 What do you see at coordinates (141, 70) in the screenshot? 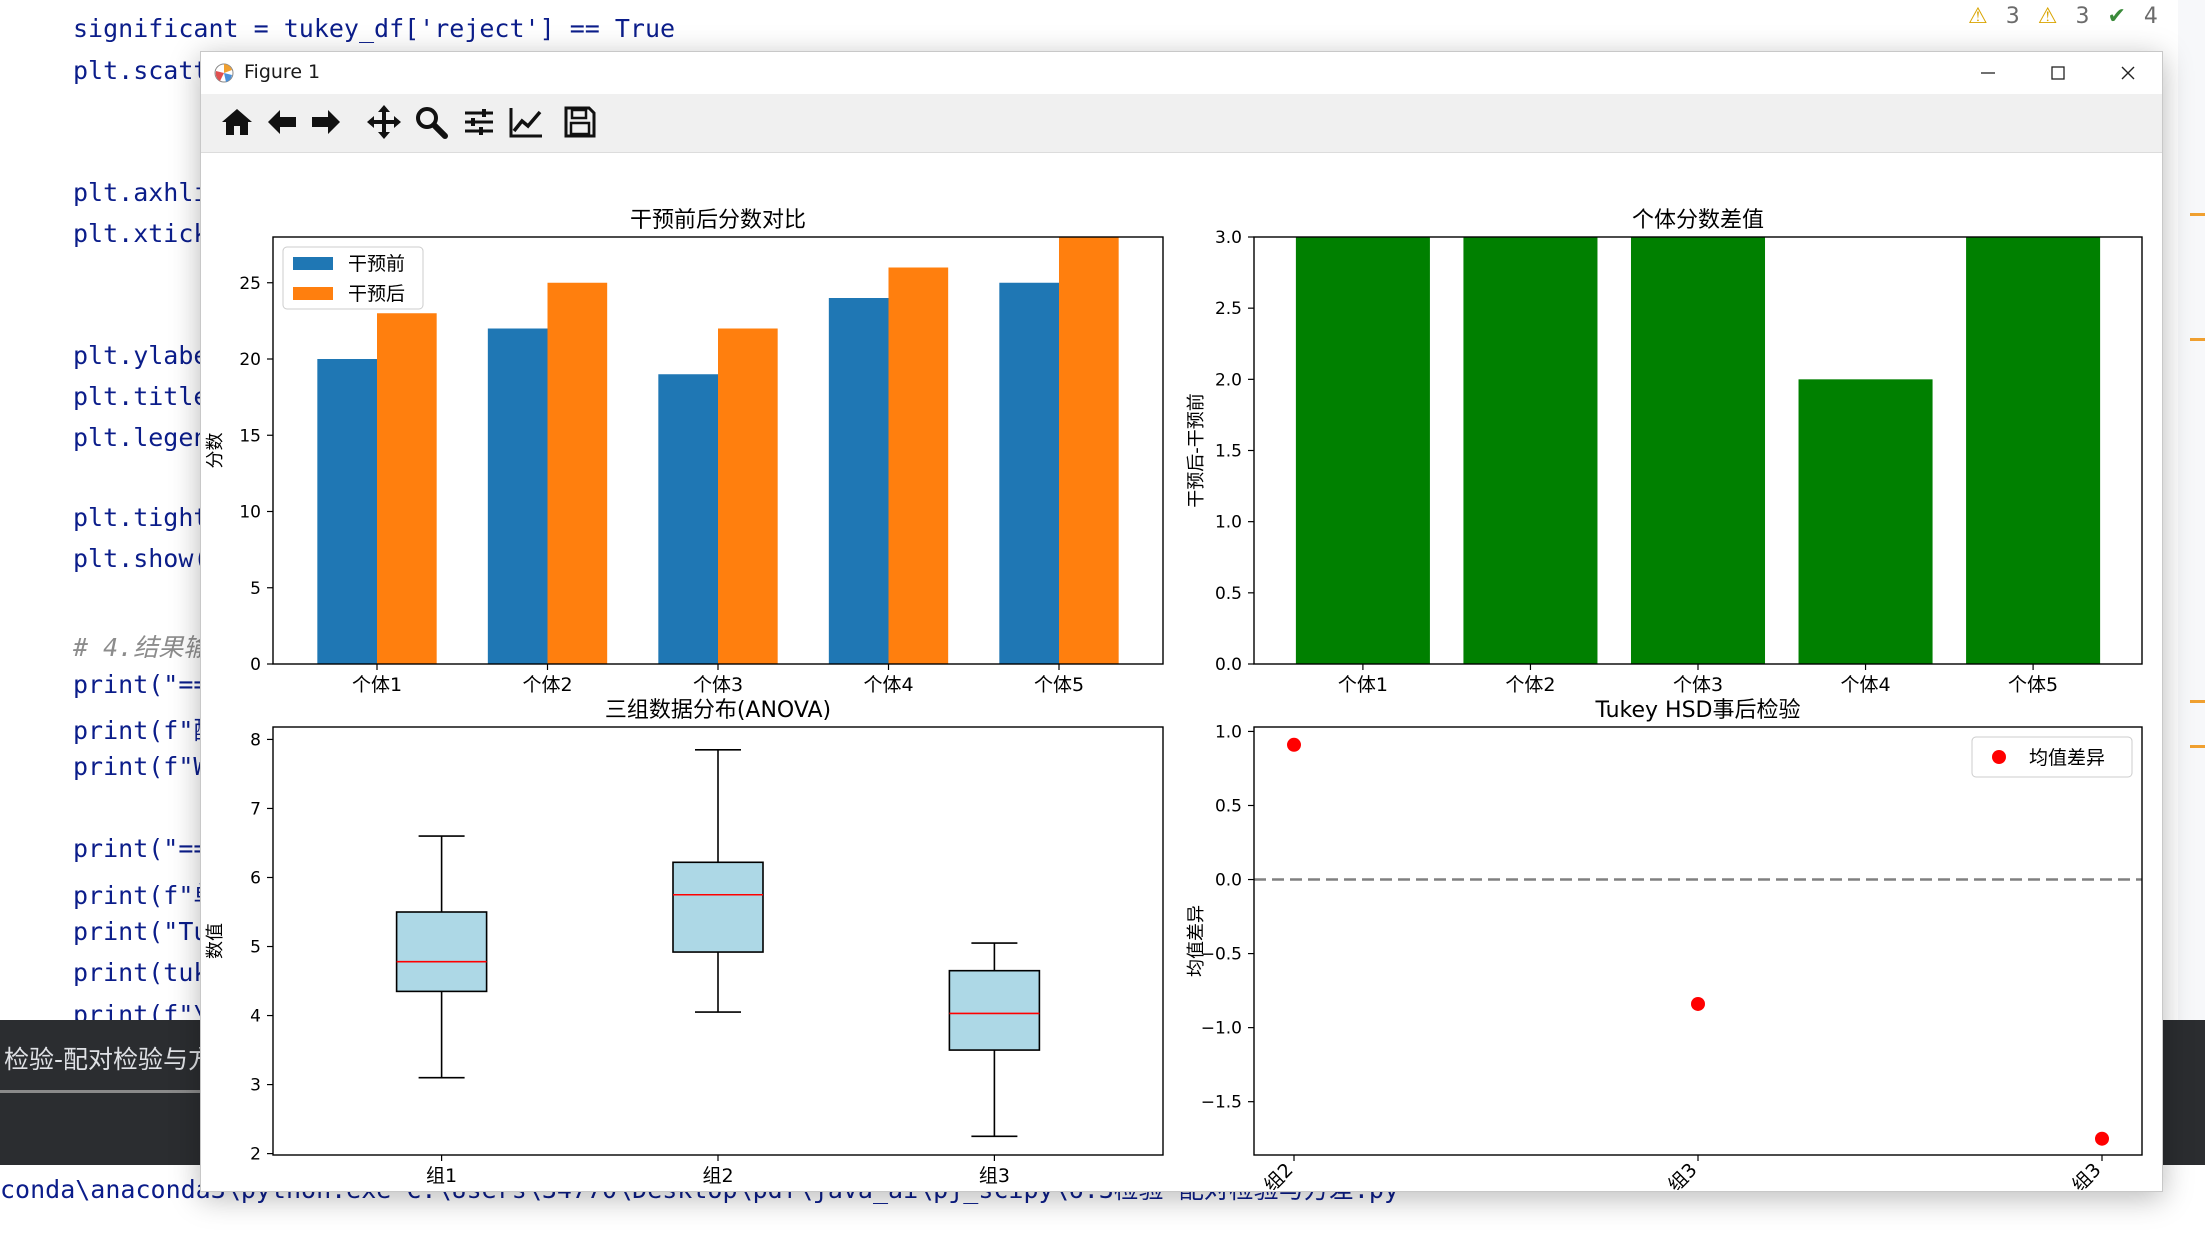
I see `code-line: plt.scatt` at bounding box center [141, 70].